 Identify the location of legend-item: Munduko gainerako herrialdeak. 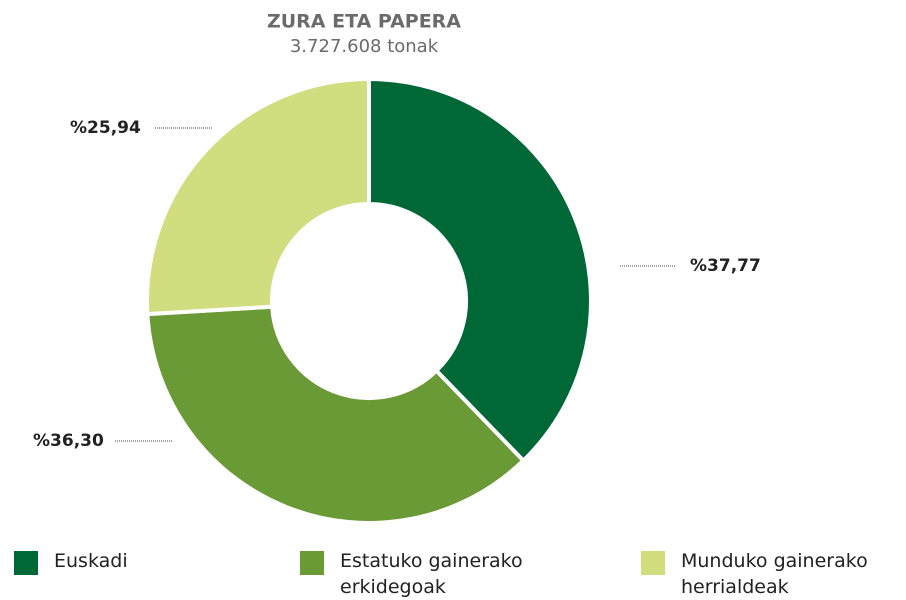
(771, 574).